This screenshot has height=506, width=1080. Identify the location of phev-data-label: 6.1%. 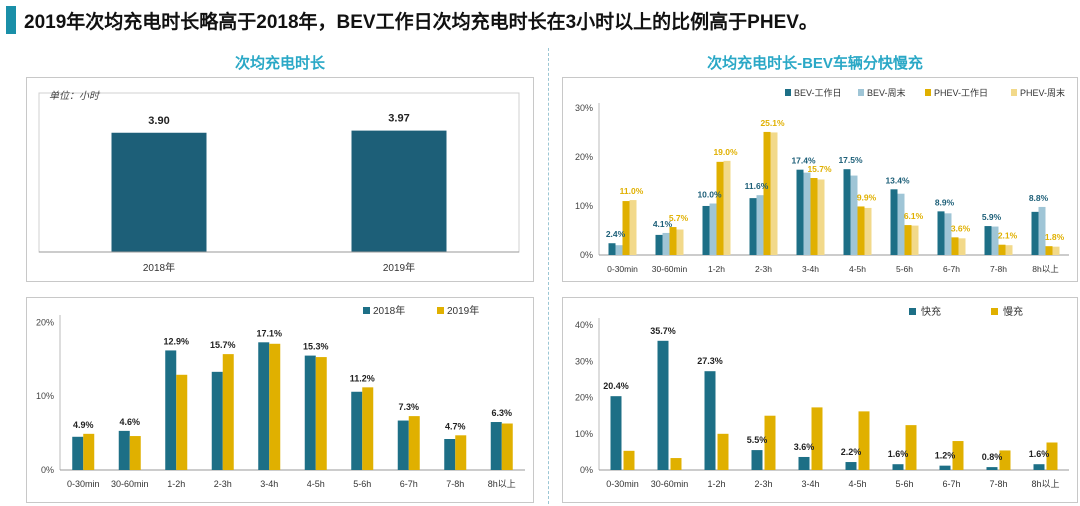
(914, 216).